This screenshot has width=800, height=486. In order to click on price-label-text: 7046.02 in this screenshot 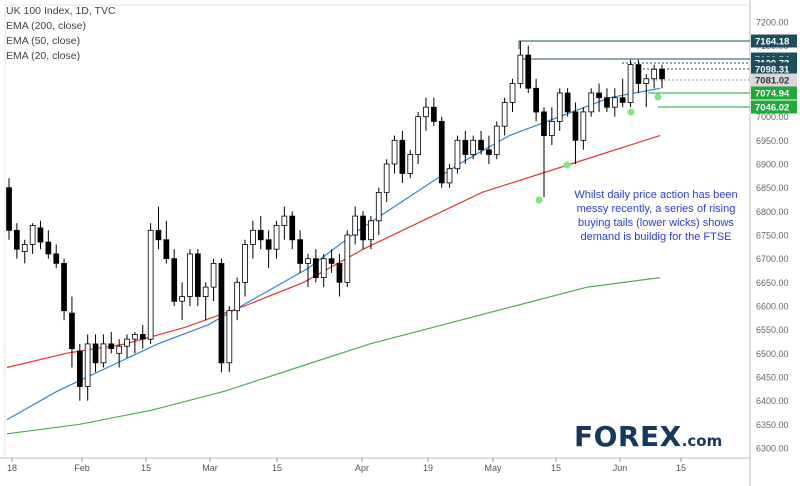, I will do `click(772, 108)`.